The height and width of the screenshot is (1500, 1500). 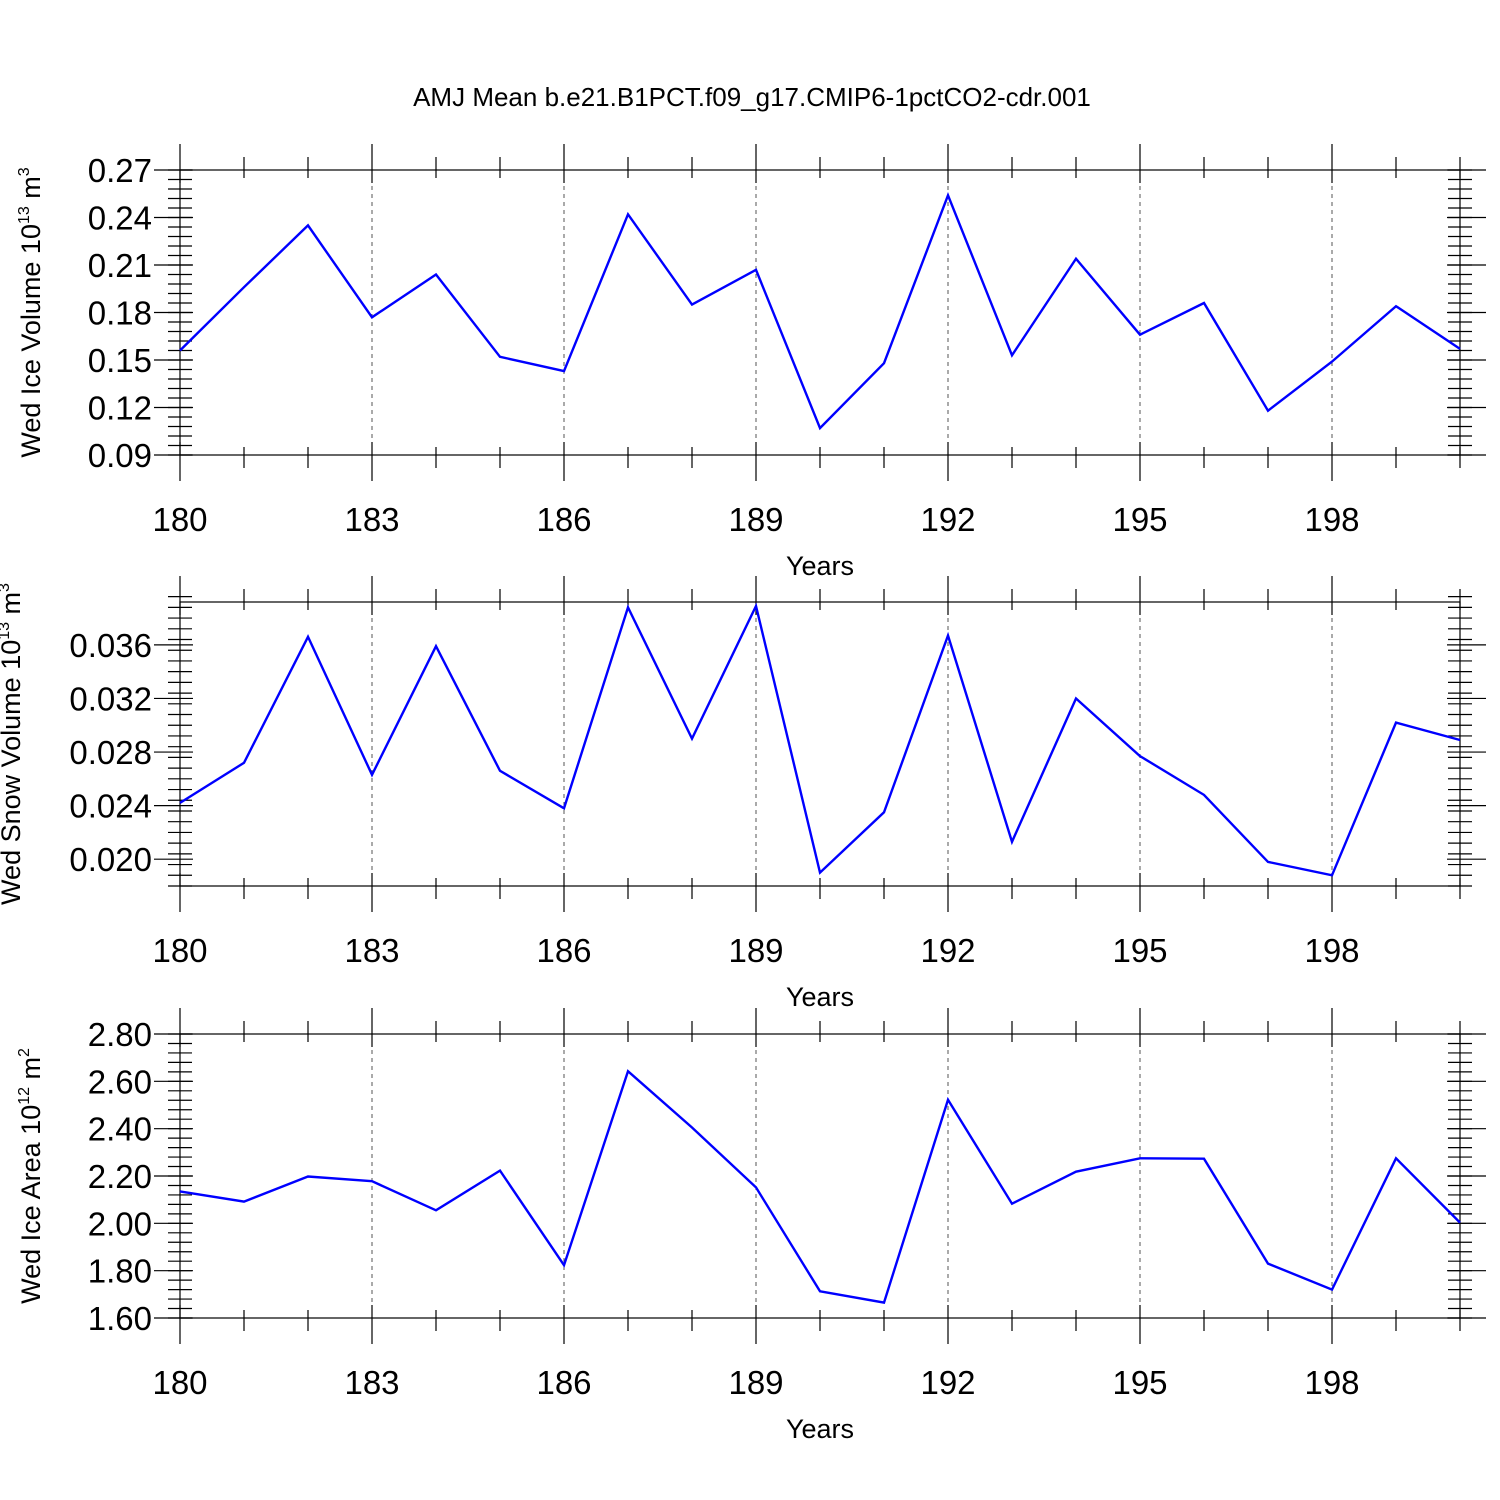 What do you see at coordinates (120, 1176) in the screenshot?
I see `y-tick-label: 2.20` at bounding box center [120, 1176].